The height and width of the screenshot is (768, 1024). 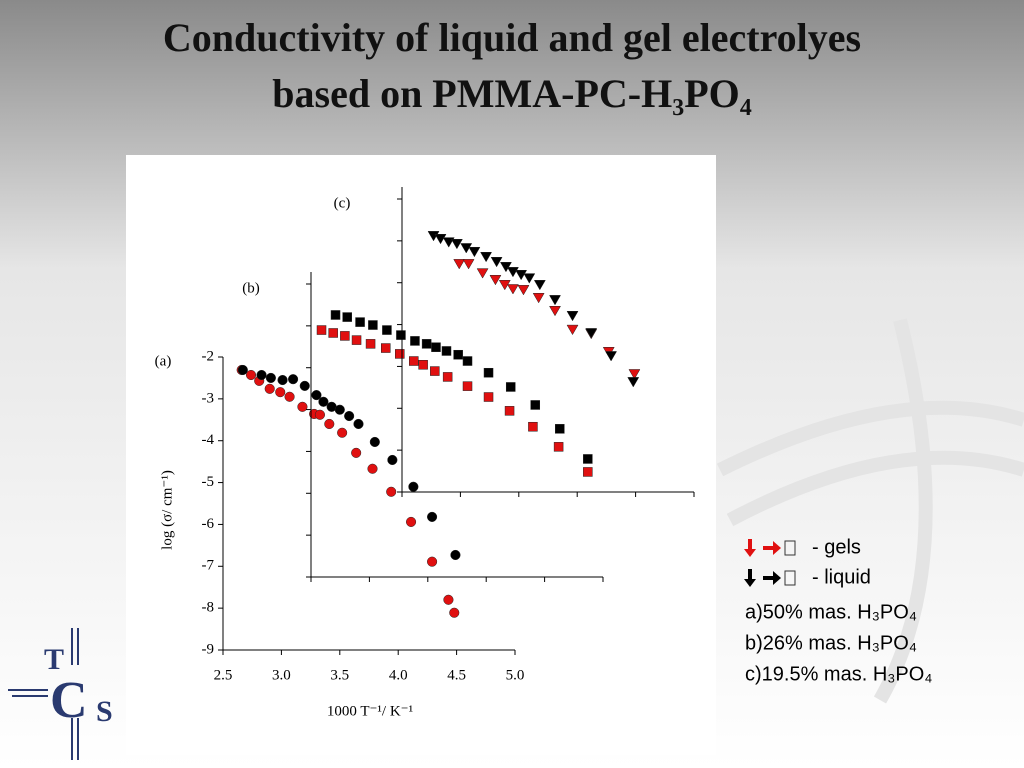 I want to click on logo: T C S, so click(x=60, y=694).